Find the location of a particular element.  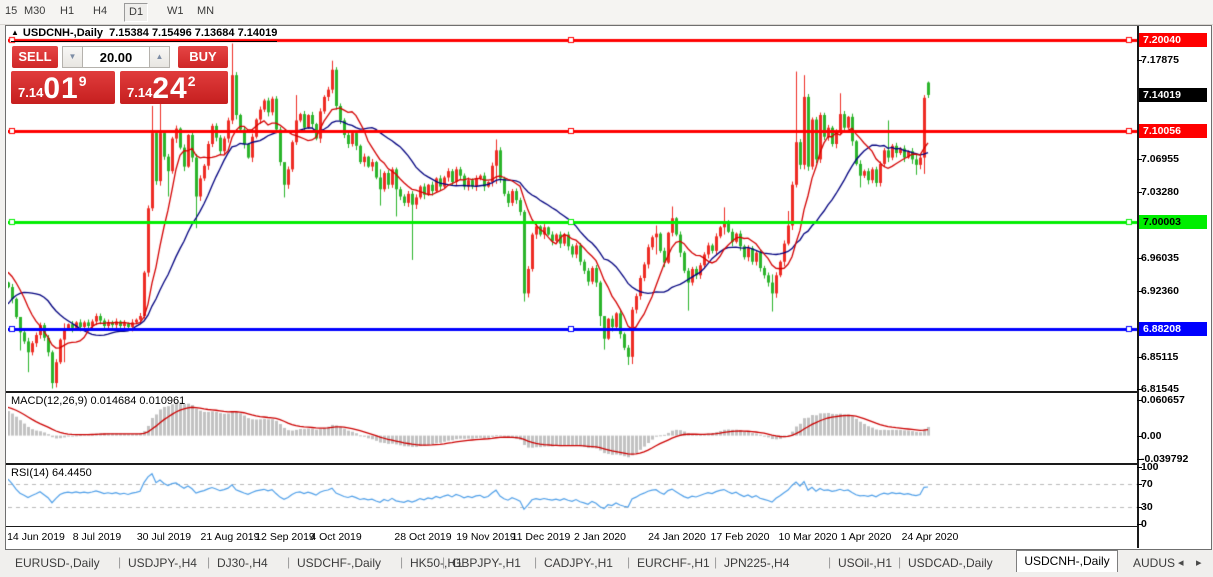

buy-button: BUY is located at coordinates (203, 57).